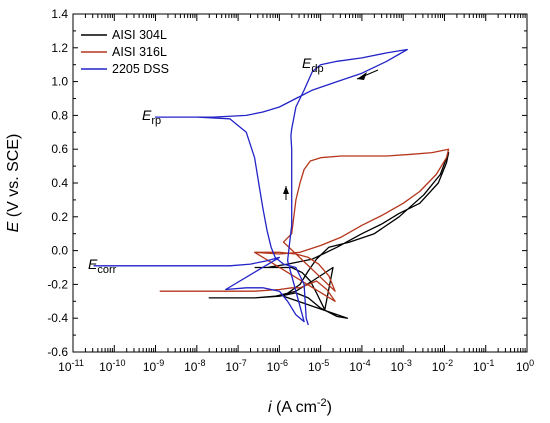  What do you see at coordinates (270, 407) in the screenshot?
I see `x-axis-symbol: i` at bounding box center [270, 407].